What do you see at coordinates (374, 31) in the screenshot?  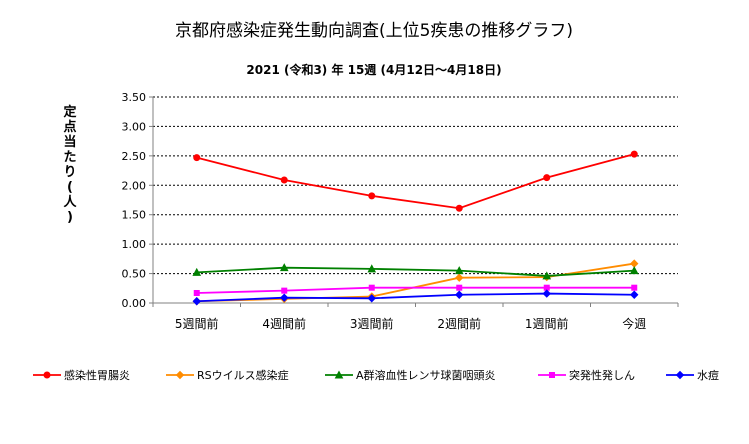 I see `chart-title: 京都府感染症発生動向調査(上位5疾患の推移グラフ)` at bounding box center [374, 31].